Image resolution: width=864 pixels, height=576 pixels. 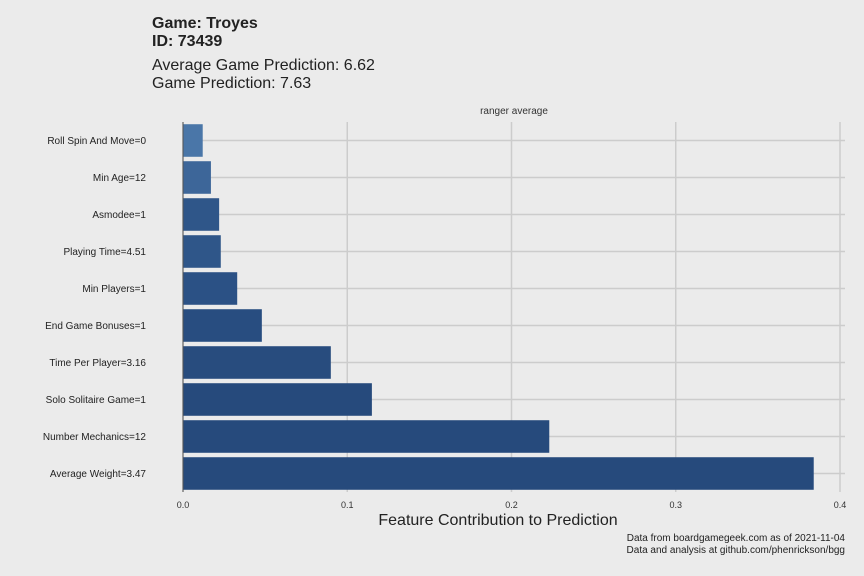 What do you see at coordinates (96, 141) in the screenshot?
I see `y-tick-label-0: Roll Spin And Move=0` at bounding box center [96, 141].